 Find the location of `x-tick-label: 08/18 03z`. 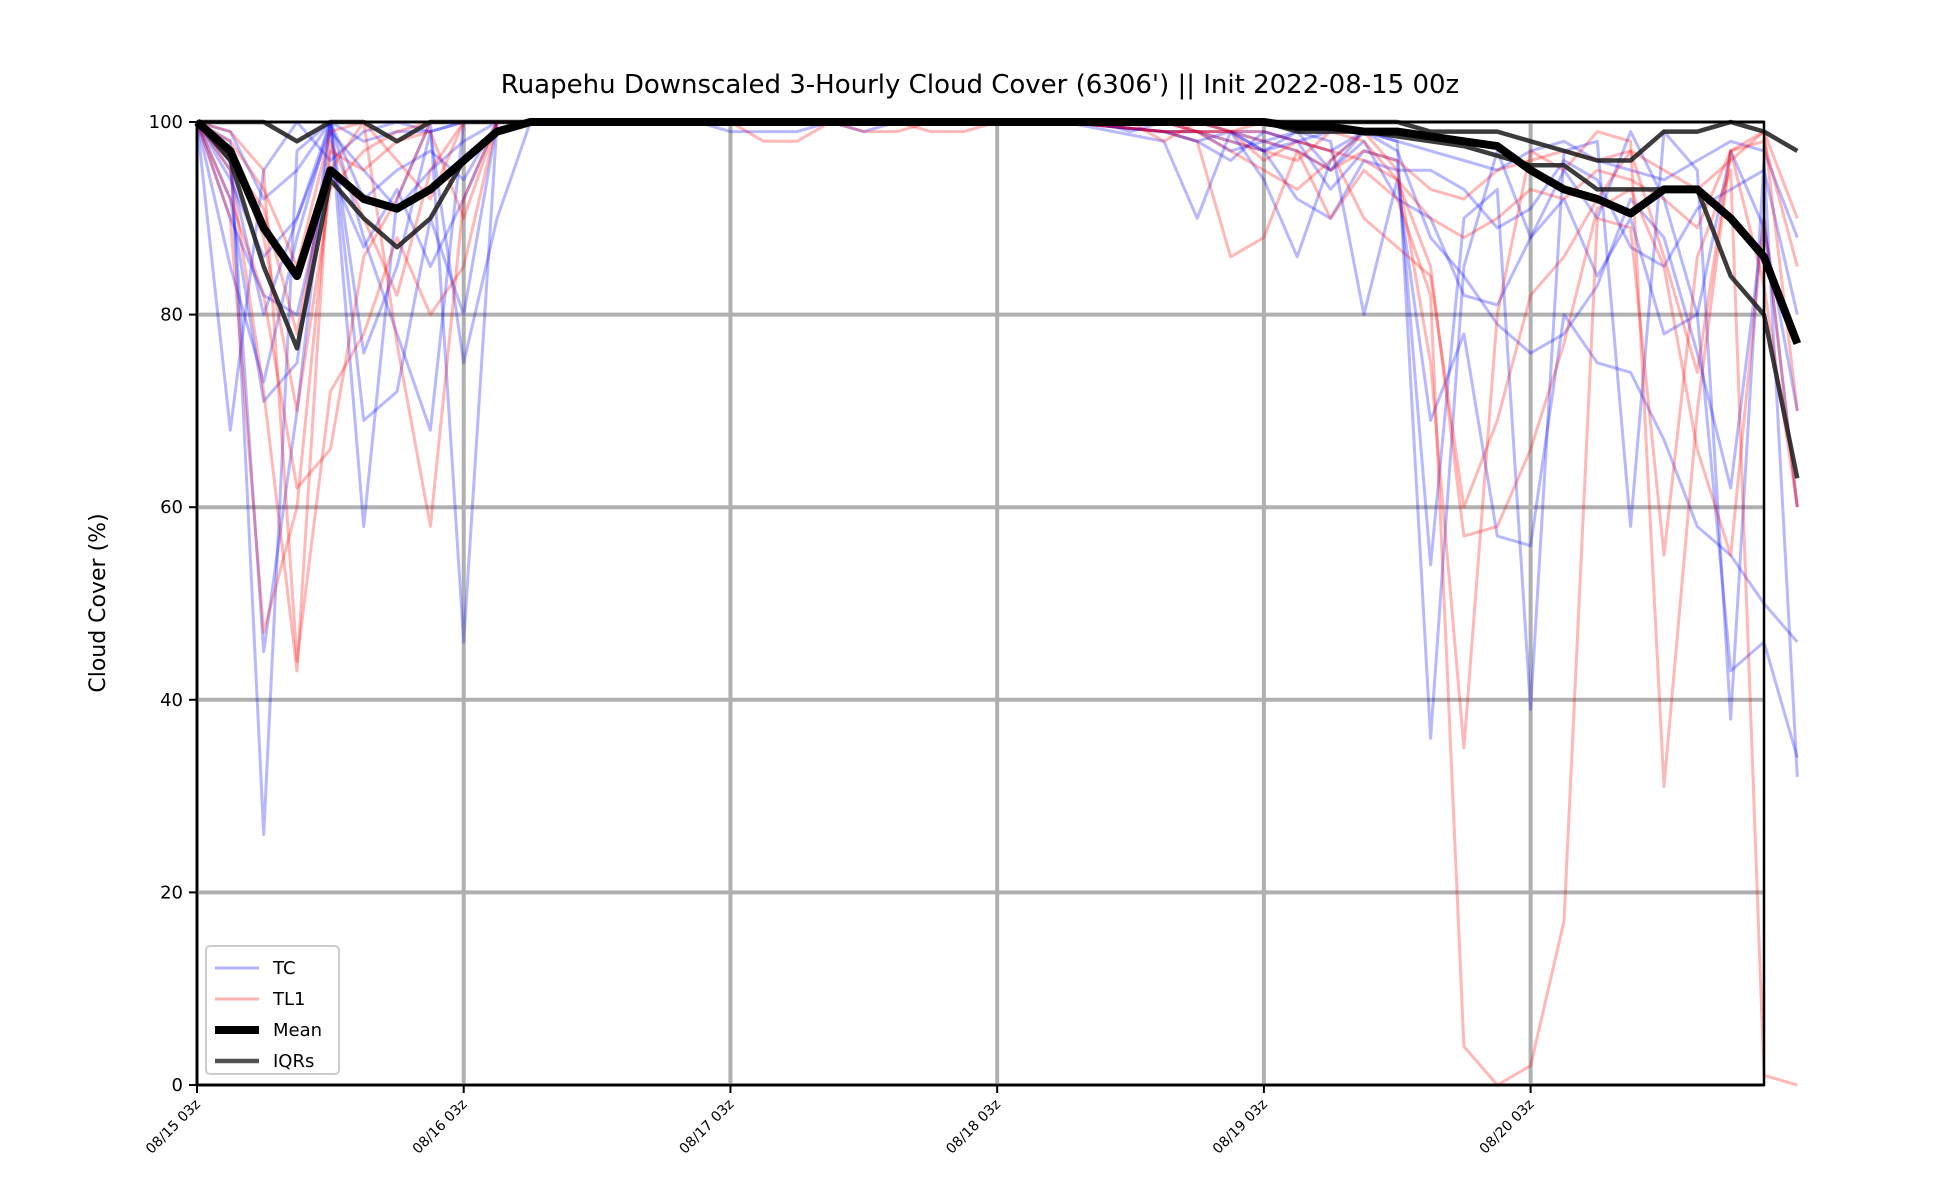

x-tick-label: 08/18 03z is located at coordinates (973, 1127).